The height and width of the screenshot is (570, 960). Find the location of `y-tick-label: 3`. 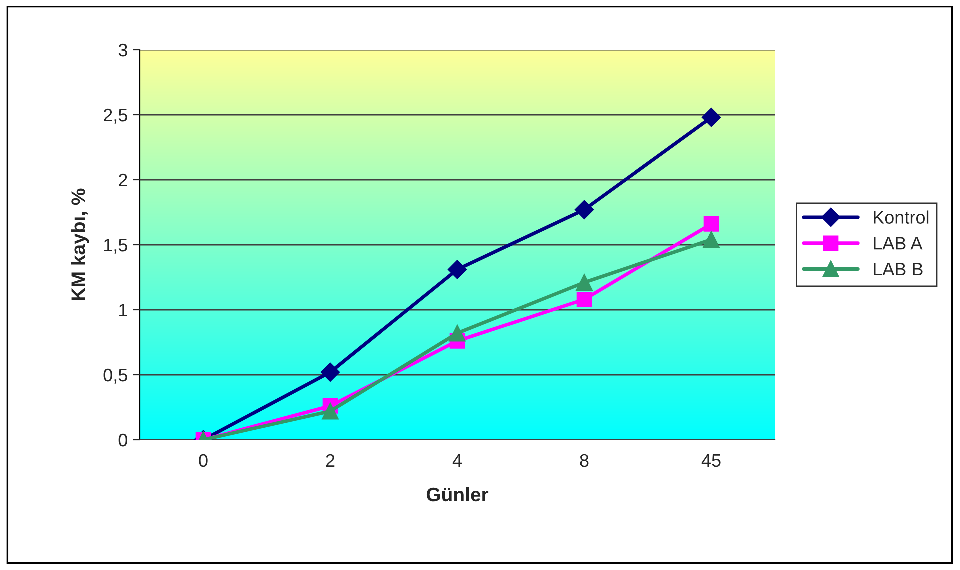

y-tick-label: 3 is located at coordinates (123, 50).